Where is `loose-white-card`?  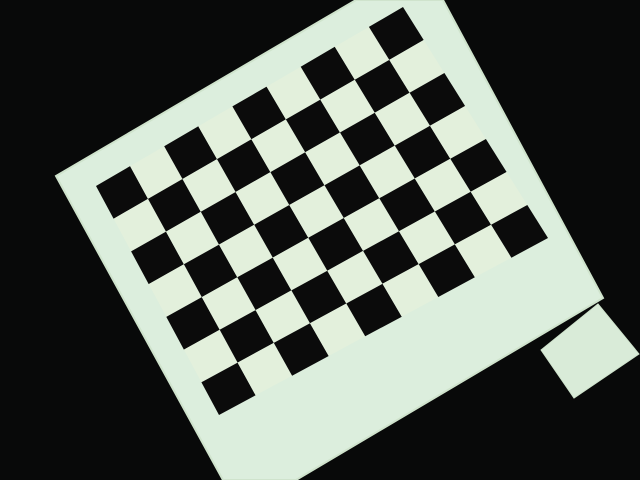
loose-white-card is located at coordinates (590, 351).